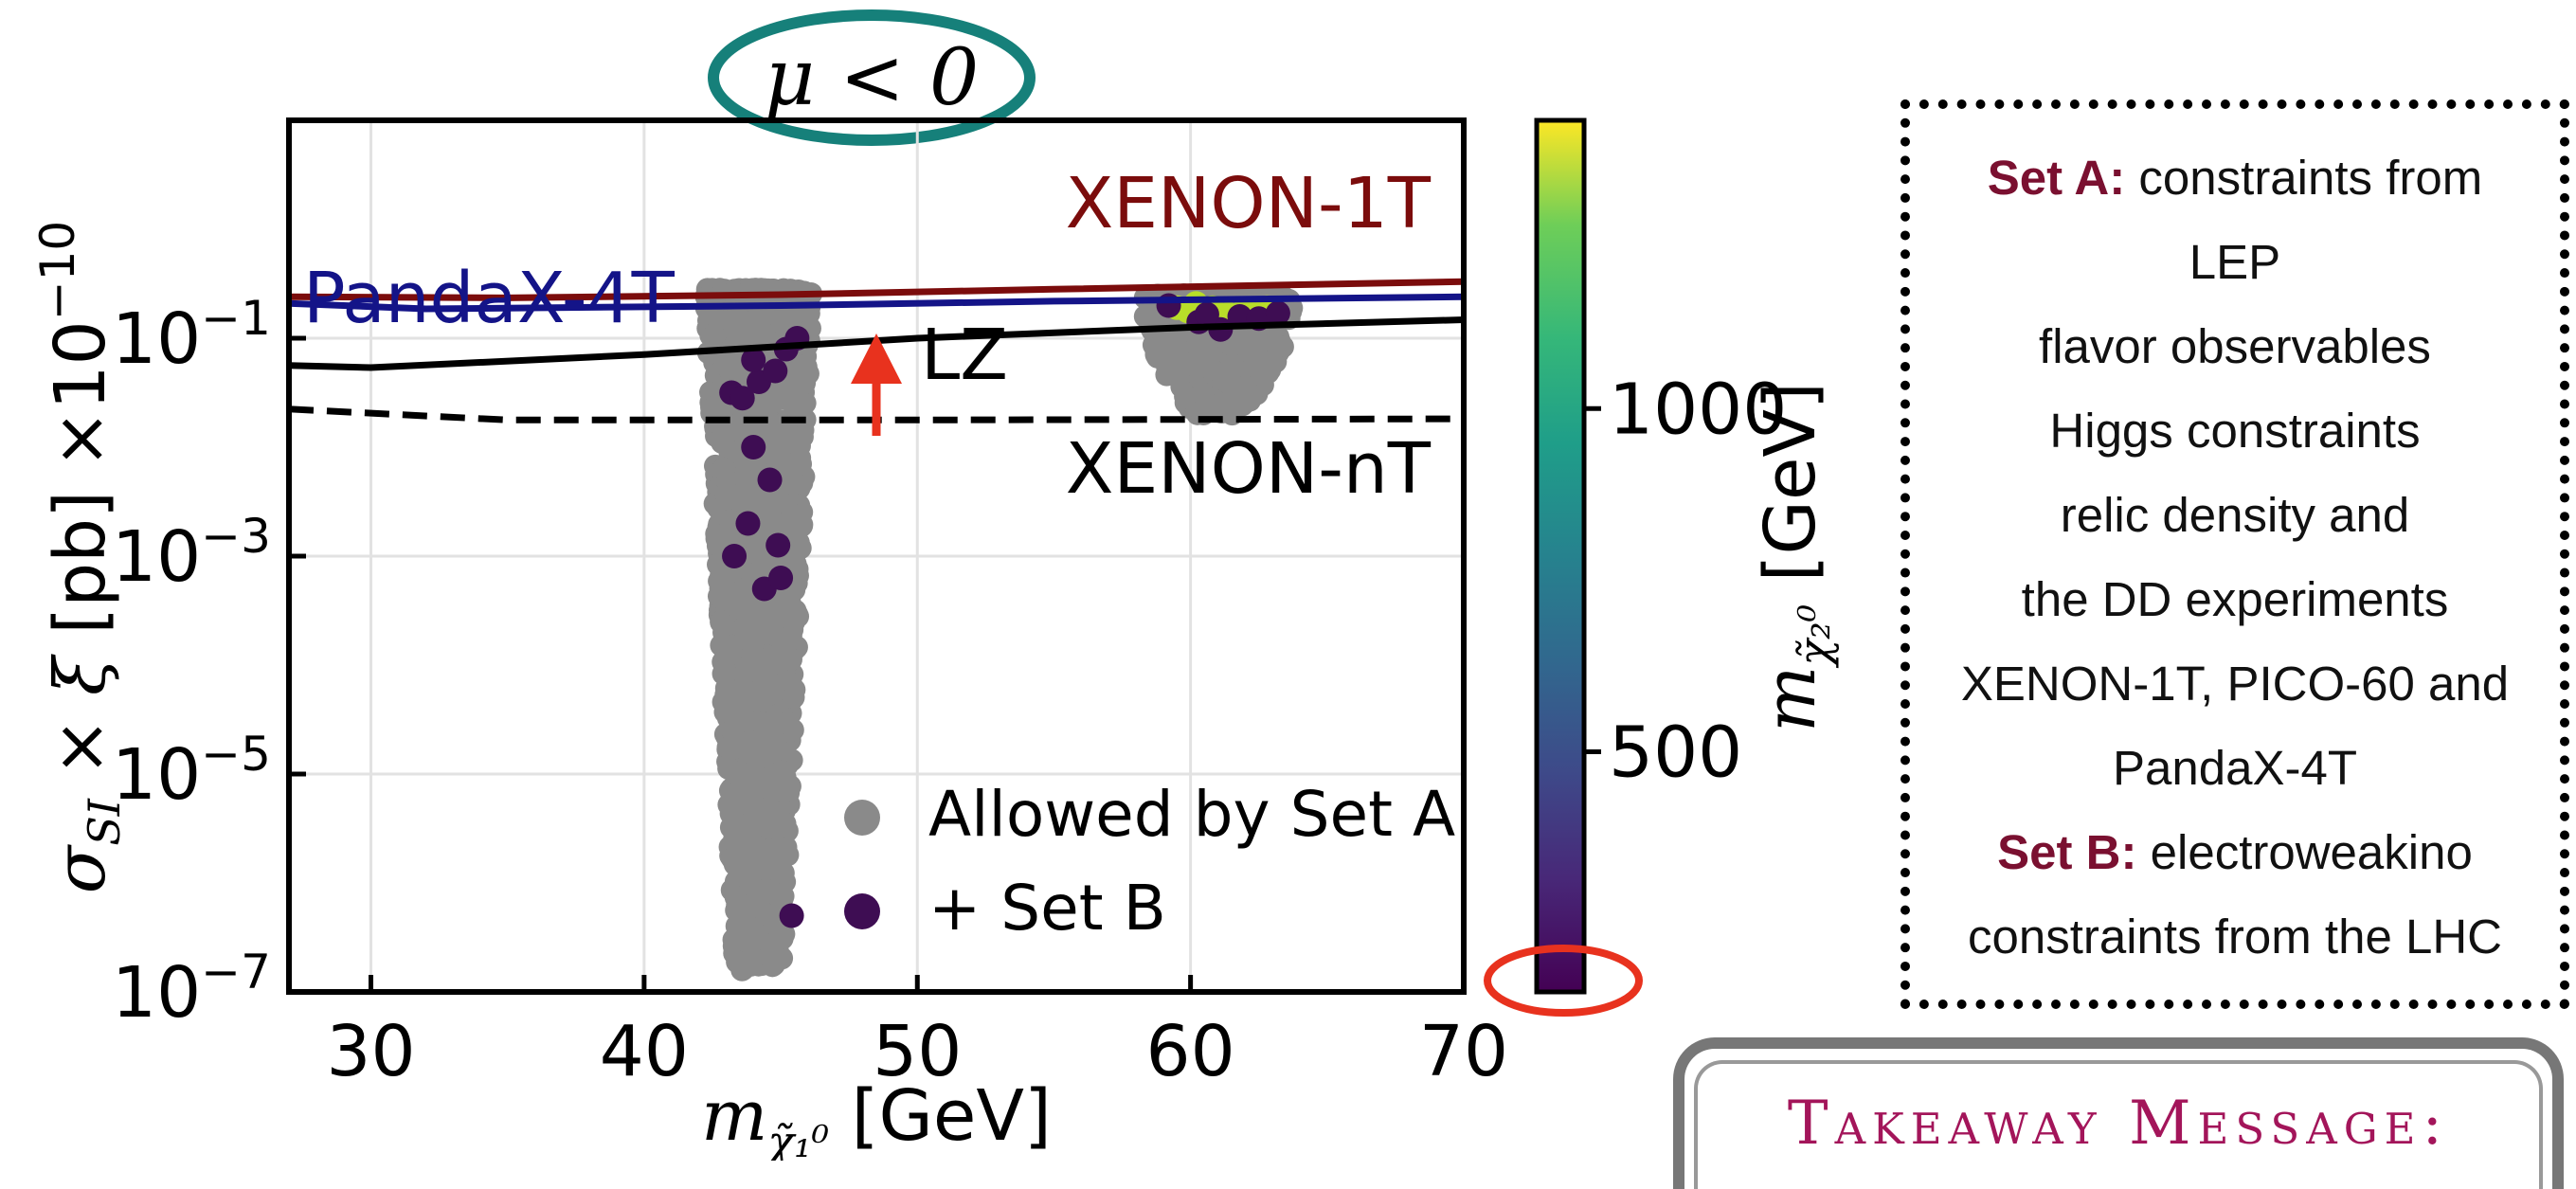 The height and width of the screenshot is (1189, 2576). I want to click on y-tick-label: 10⁻⁵, so click(191, 771).